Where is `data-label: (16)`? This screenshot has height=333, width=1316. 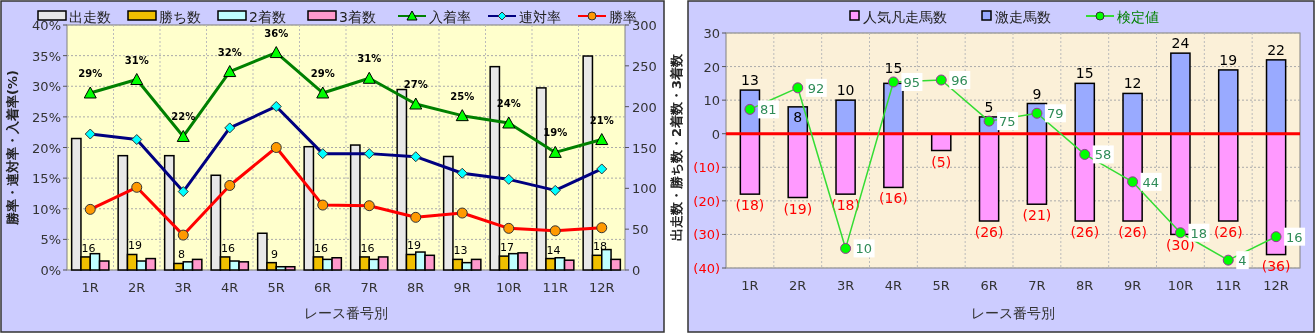 data-label: (16) is located at coordinates (893, 198).